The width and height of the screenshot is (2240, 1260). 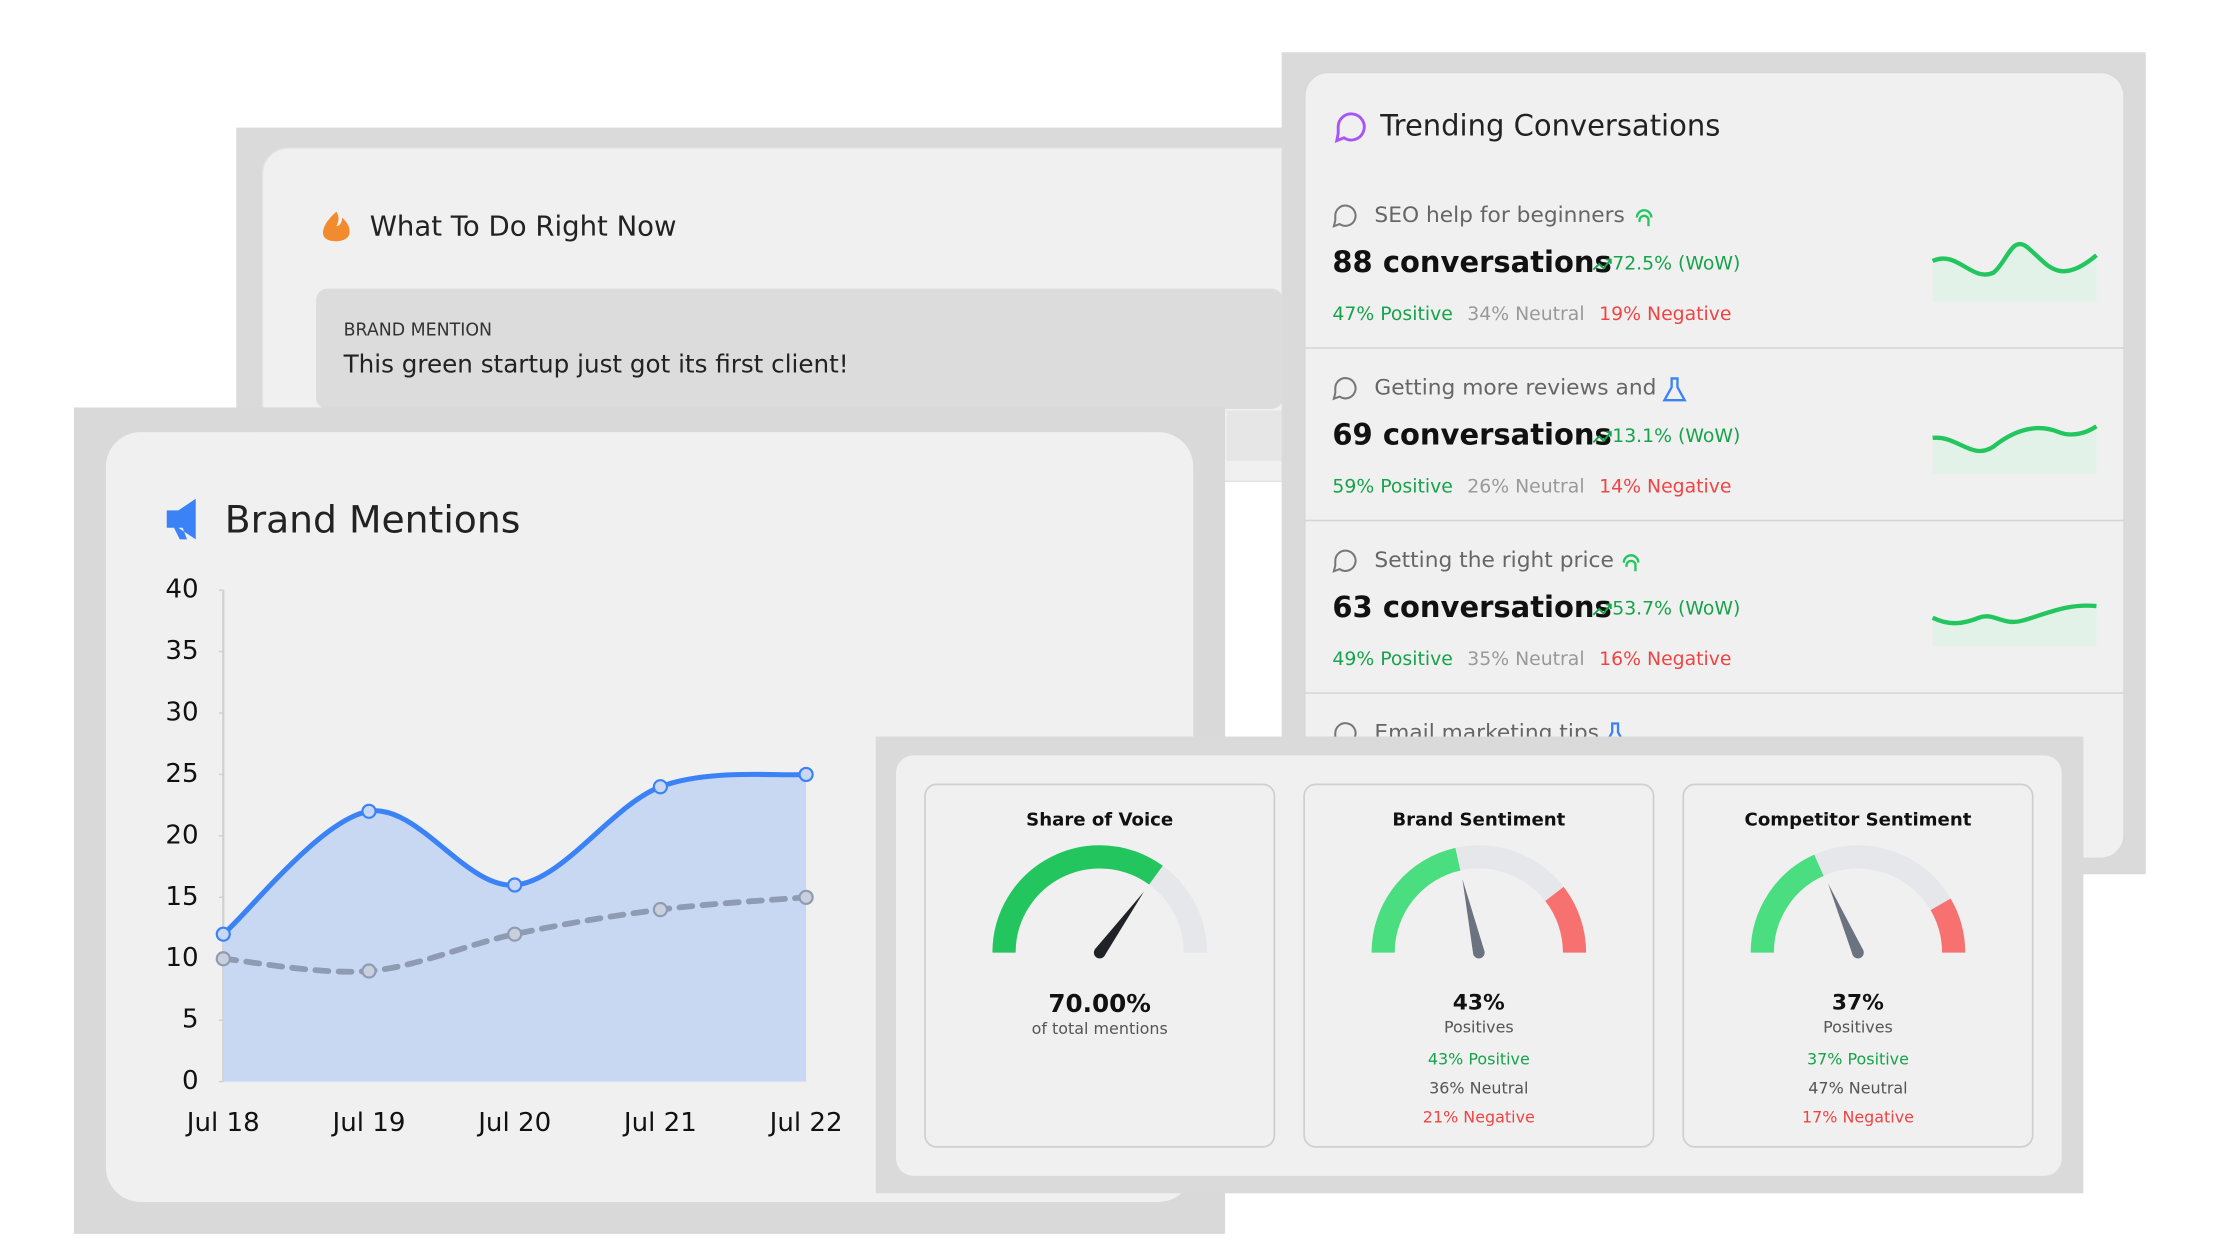 What do you see at coordinates (1858, 1116) in the screenshot?
I see `segment-label: 17% Negative` at bounding box center [1858, 1116].